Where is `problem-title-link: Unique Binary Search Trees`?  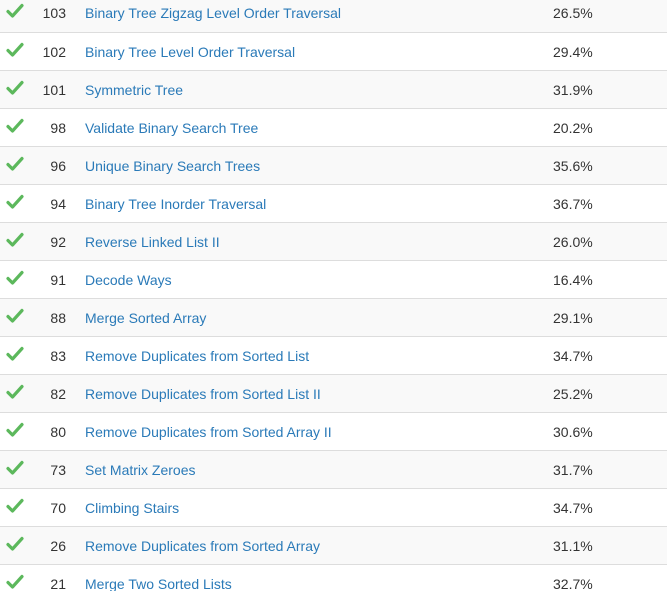
problem-title-link: Unique Binary Search Trees is located at coordinates (173, 166).